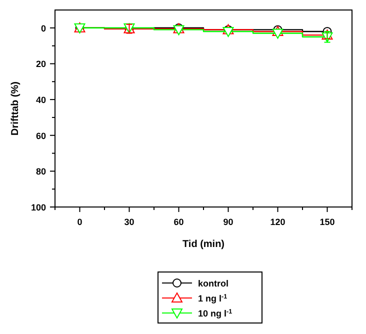 Image resolution: width=366 pixels, height=334 pixels. I want to click on x-axis-title: Tid (min), so click(203, 244).